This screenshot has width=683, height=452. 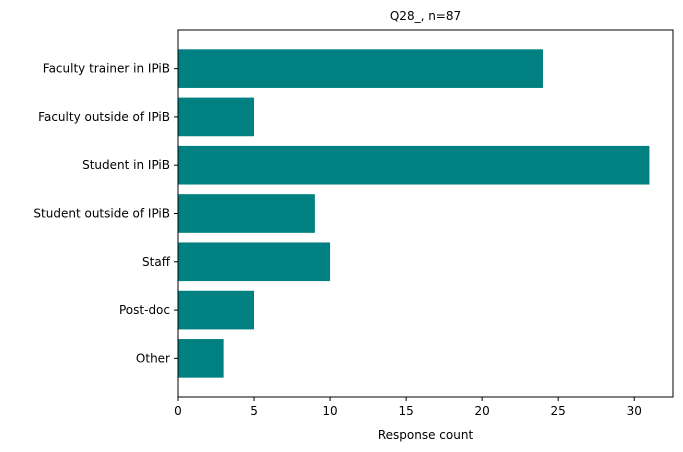 What do you see at coordinates (201, 358) in the screenshot?
I see `bar-other` at bounding box center [201, 358].